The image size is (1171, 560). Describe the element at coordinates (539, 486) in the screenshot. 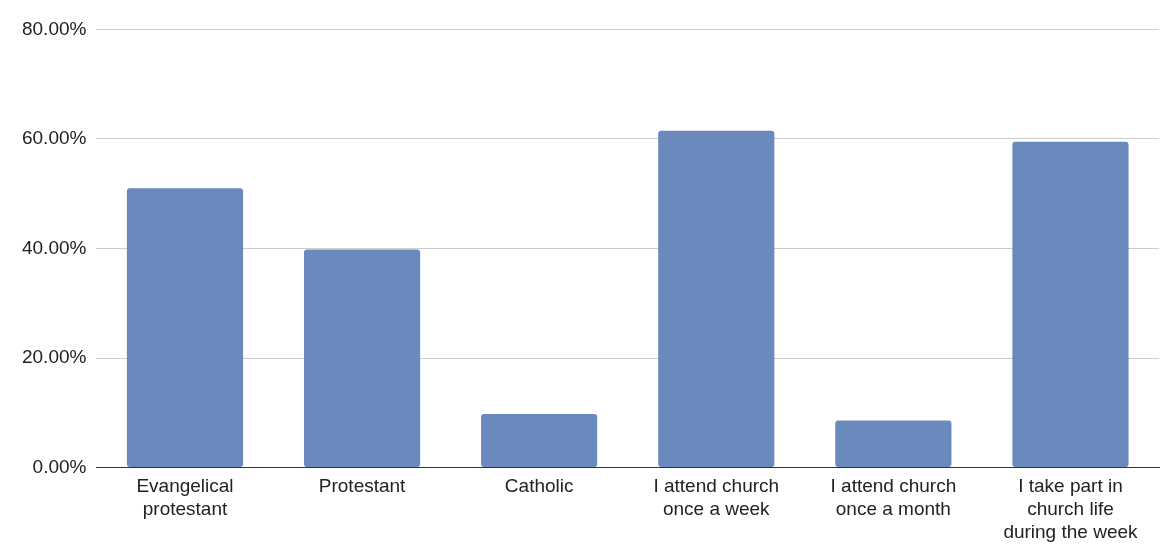

I see `x-tick-label: Catholic` at that location.